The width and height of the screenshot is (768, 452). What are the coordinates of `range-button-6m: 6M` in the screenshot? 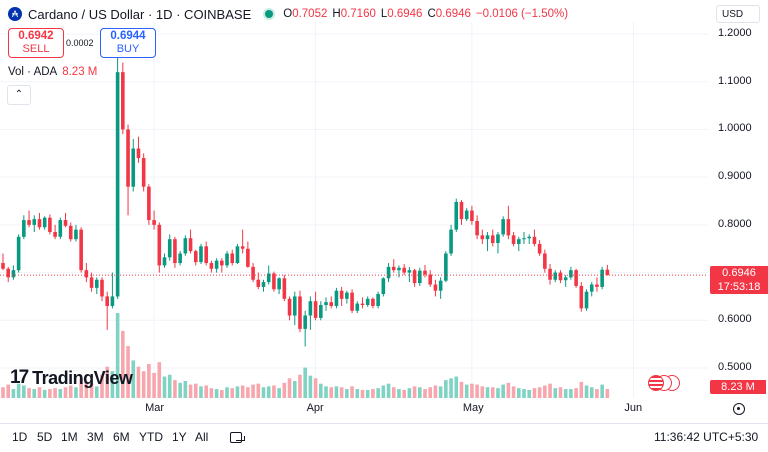 It's located at (121, 437).